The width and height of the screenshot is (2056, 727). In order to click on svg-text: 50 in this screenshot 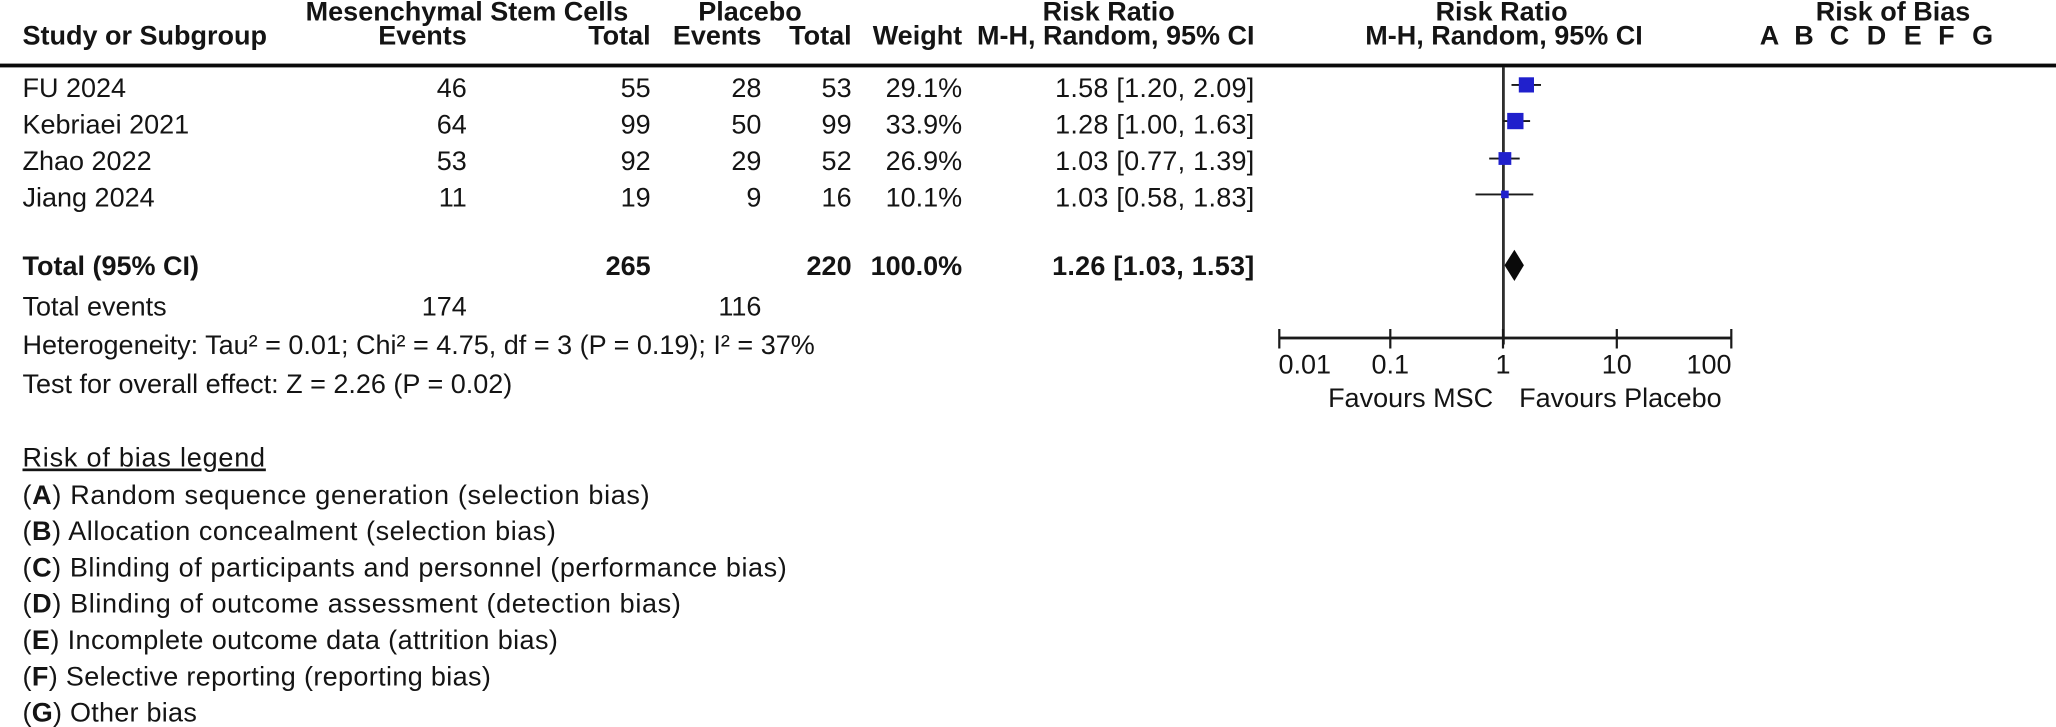, I will do `click(746, 125)`.